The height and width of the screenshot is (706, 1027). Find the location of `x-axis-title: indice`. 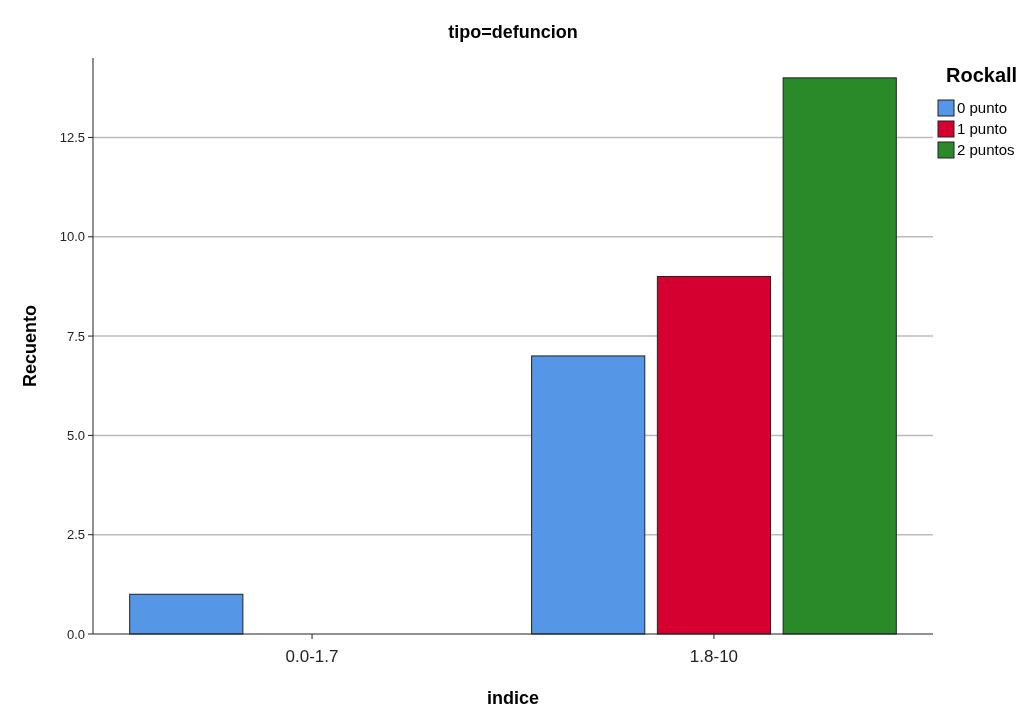

x-axis-title: indice is located at coordinates (513, 697).